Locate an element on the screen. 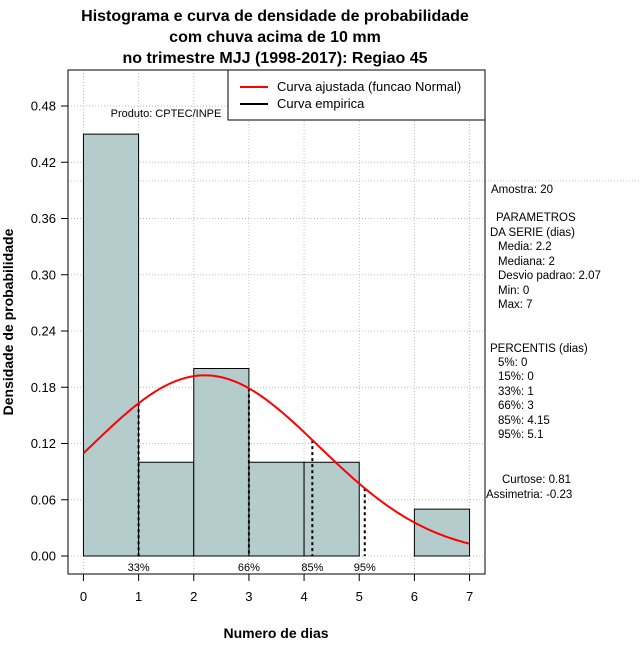  y-tick-label: 0.00 is located at coordinates (43, 556).